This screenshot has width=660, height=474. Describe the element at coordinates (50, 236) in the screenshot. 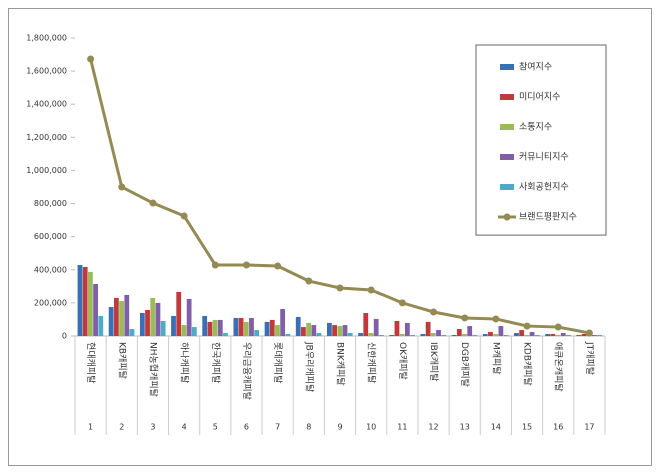

I see `y-tick-label: 600,000` at that location.